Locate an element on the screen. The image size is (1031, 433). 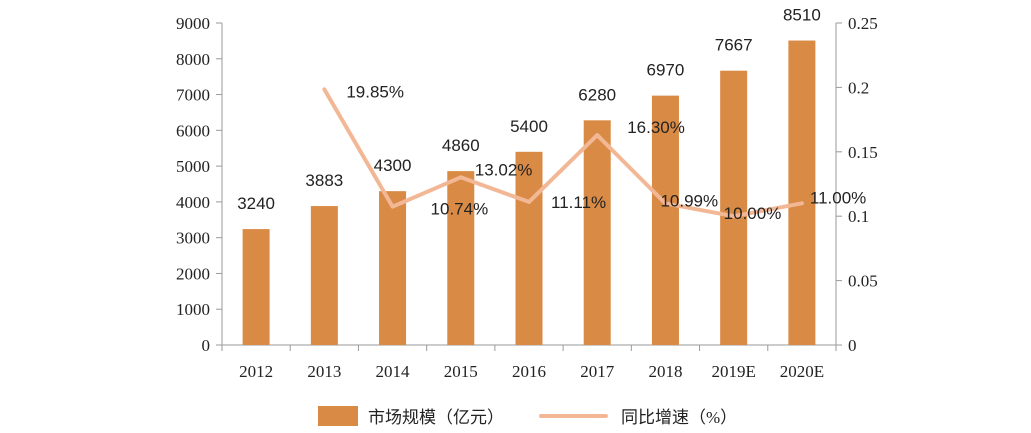
x-tick-label: 2019E is located at coordinates (733, 371).